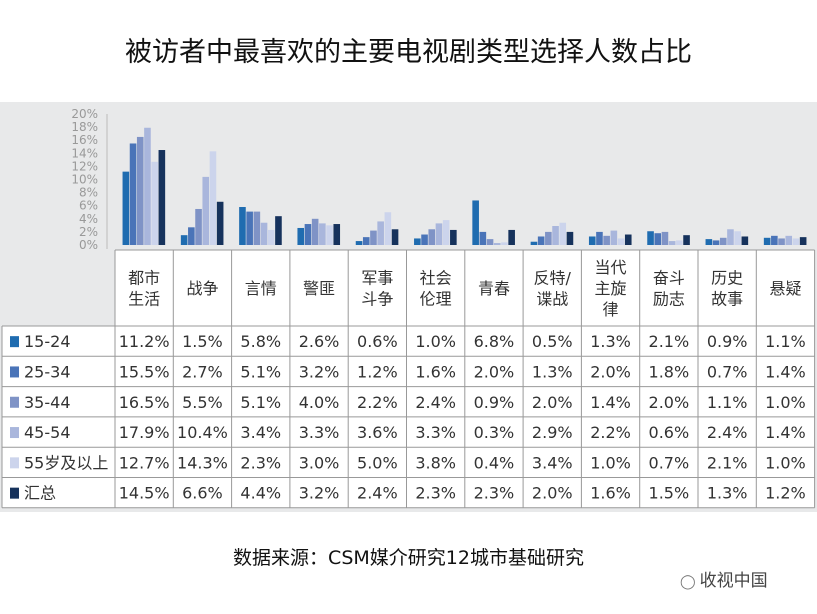 This screenshot has width=817, height=614. What do you see at coordinates (727, 432) in the screenshot?
I see `data-label: 2.4%` at bounding box center [727, 432].